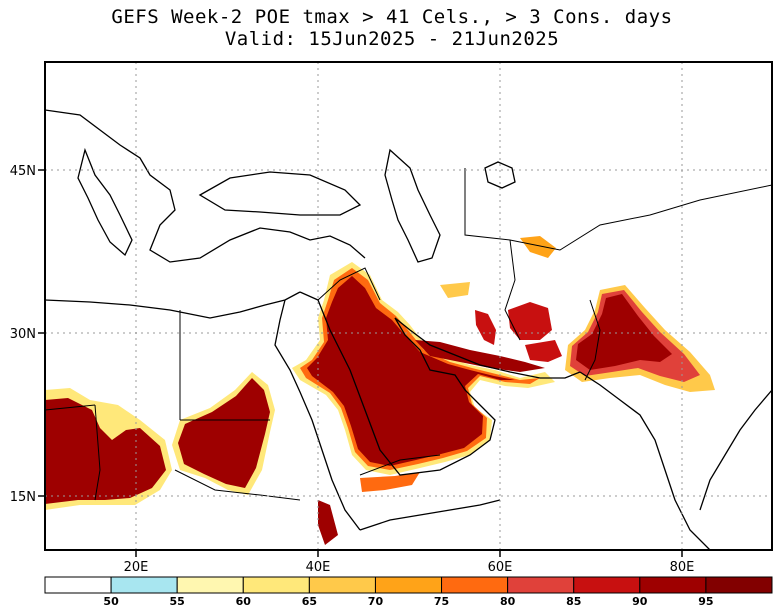 This screenshot has height=615, width=784. What do you see at coordinates (280, 193) in the screenshot?
I see `coast-black-sea` at bounding box center [280, 193].